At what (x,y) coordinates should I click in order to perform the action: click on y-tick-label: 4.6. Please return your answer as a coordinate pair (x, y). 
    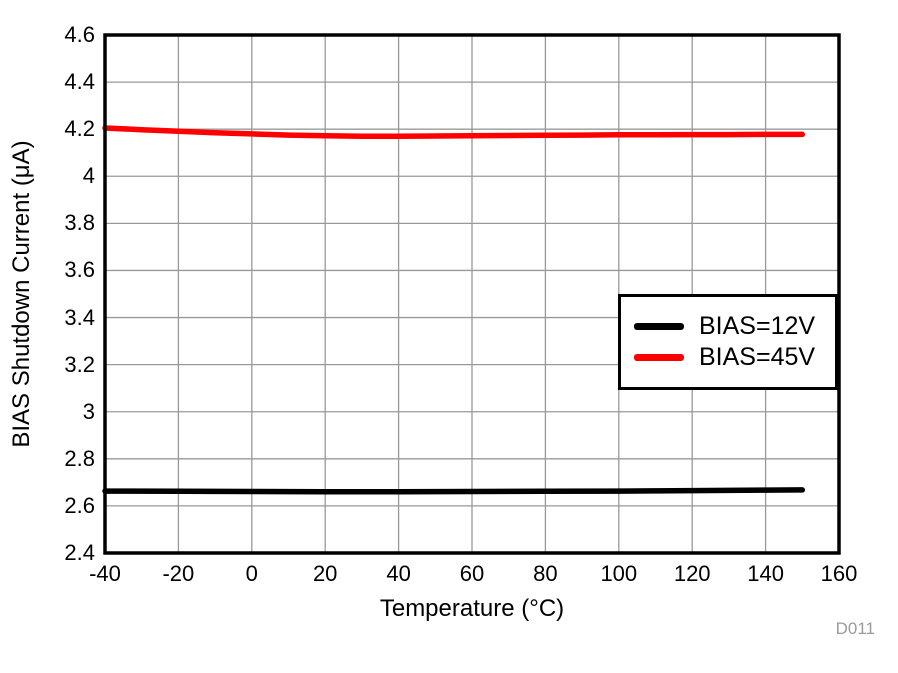
    Looking at the image, I should click on (79, 34).